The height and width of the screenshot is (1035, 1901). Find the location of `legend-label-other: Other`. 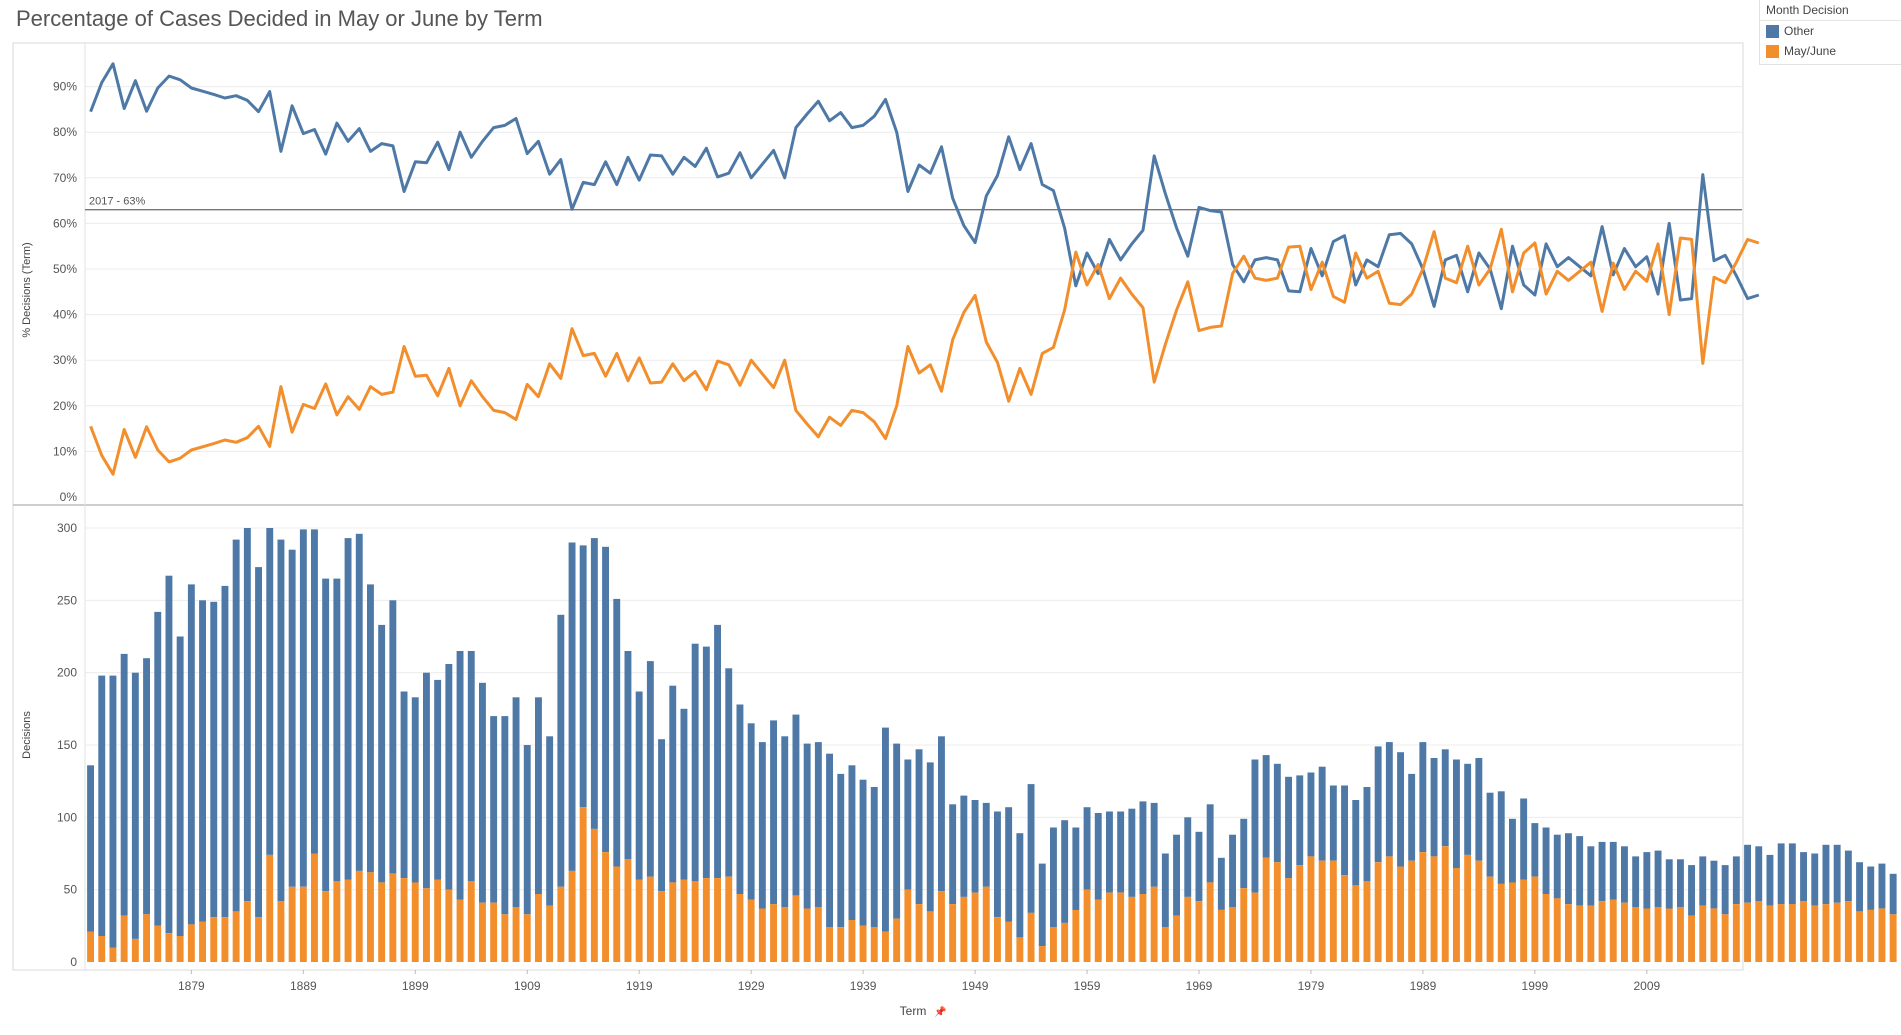

legend-label-other: Other is located at coordinates (1799, 31).